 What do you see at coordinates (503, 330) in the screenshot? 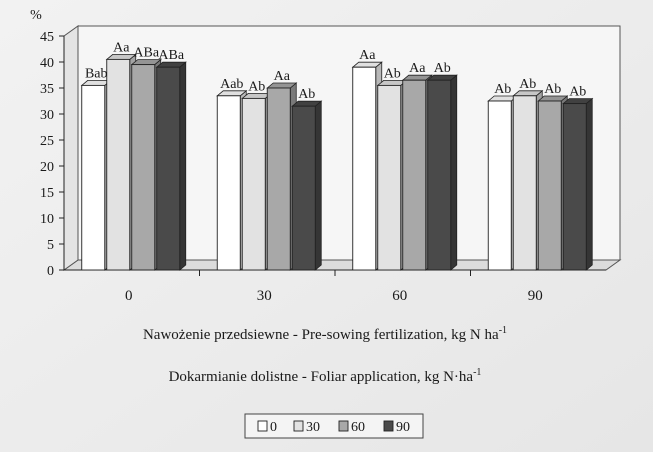
I see `x-axis-title-line1-sup: -1` at bounding box center [503, 330].